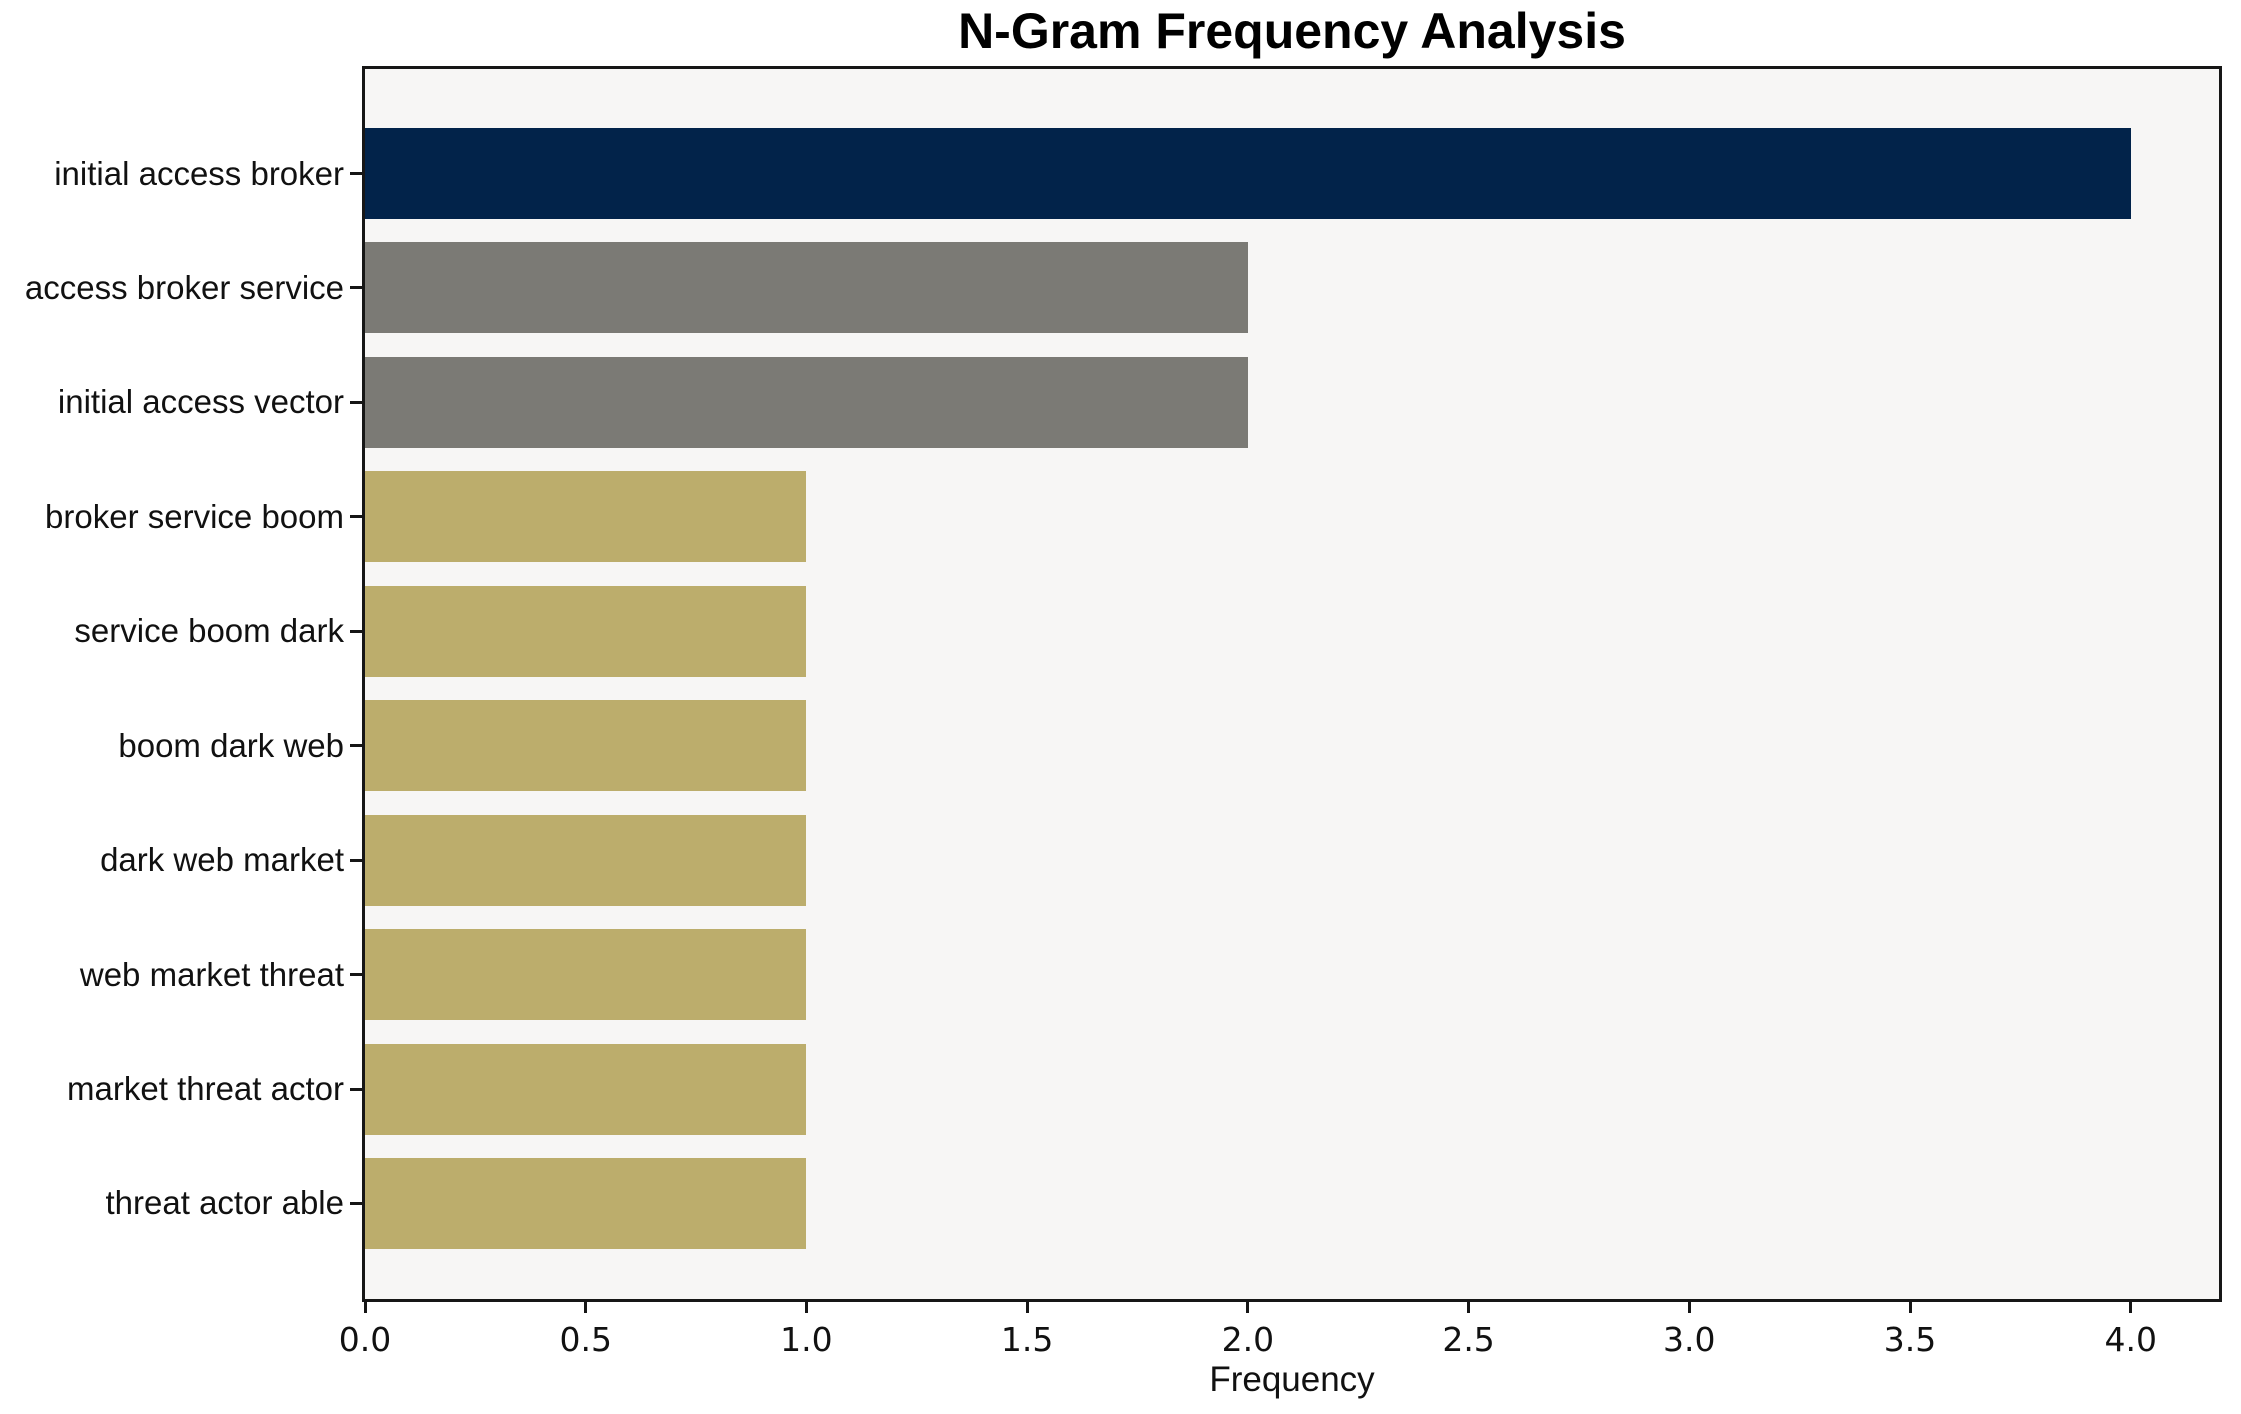 The image size is (2241, 1414). What do you see at coordinates (1248, 1339) in the screenshot?
I see `x-tick-label: 2.0` at bounding box center [1248, 1339].